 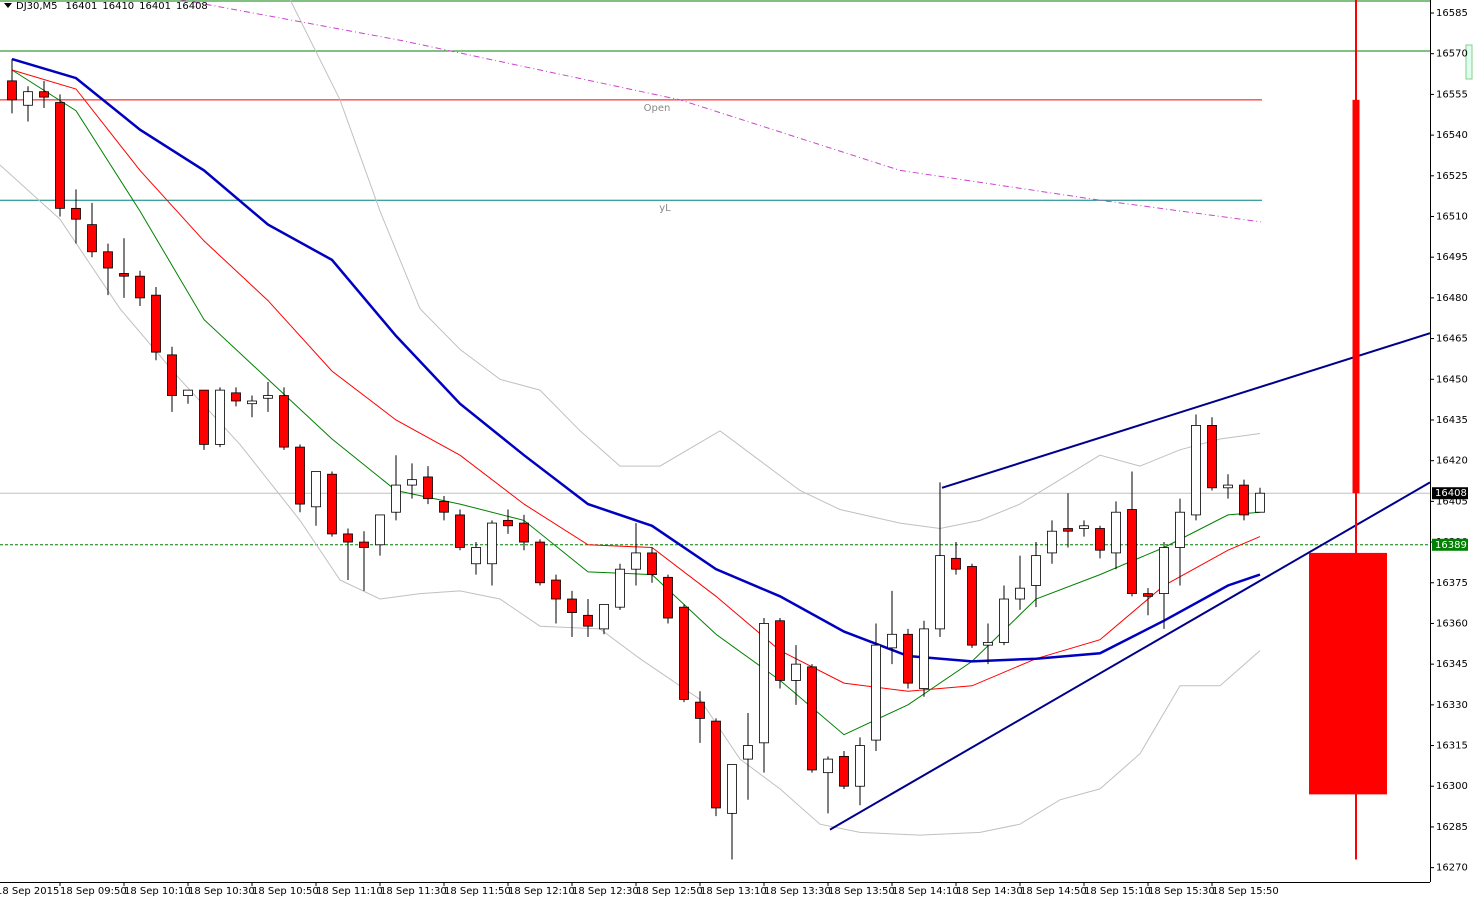 What do you see at coordinates (797, 891) in the screenshot?
I see `x-tick-label: 18 Sep 13:30` at bounding box center [797, 891].